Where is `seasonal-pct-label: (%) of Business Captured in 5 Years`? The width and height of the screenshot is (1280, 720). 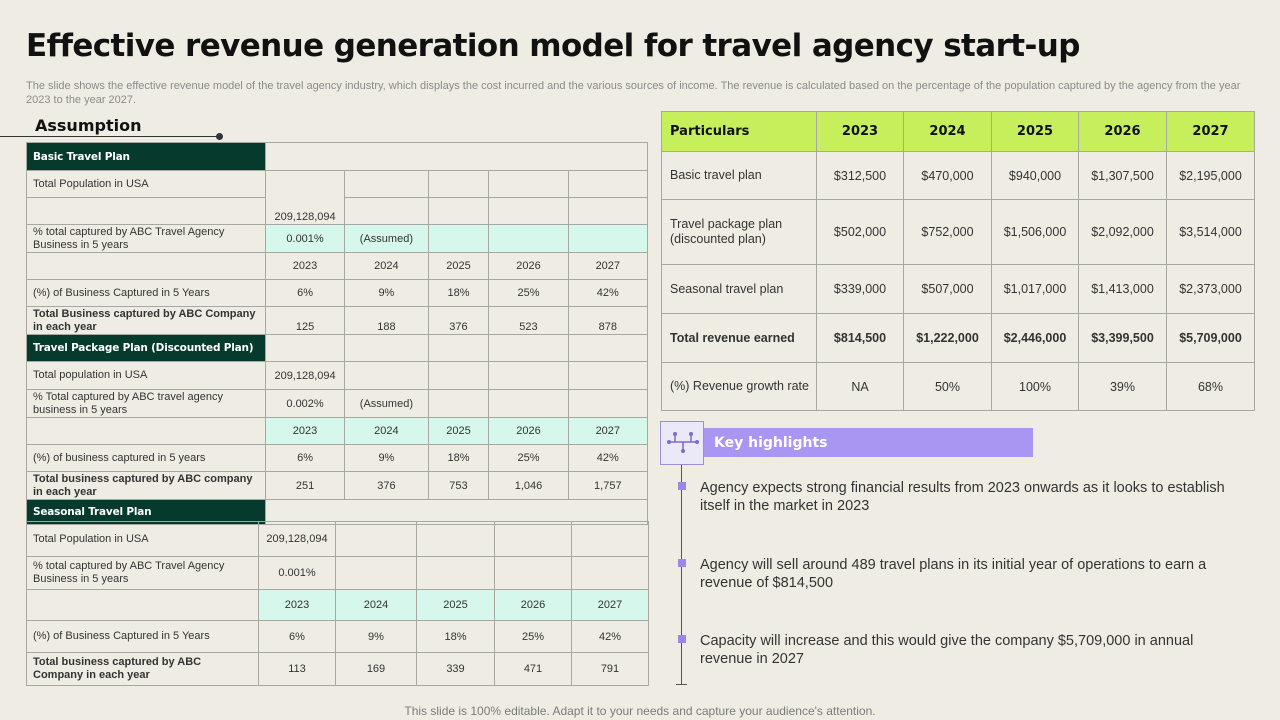 seasonal-pct-label: (%) of Business Captured in 5 Years is located at coordinates (142, 636).